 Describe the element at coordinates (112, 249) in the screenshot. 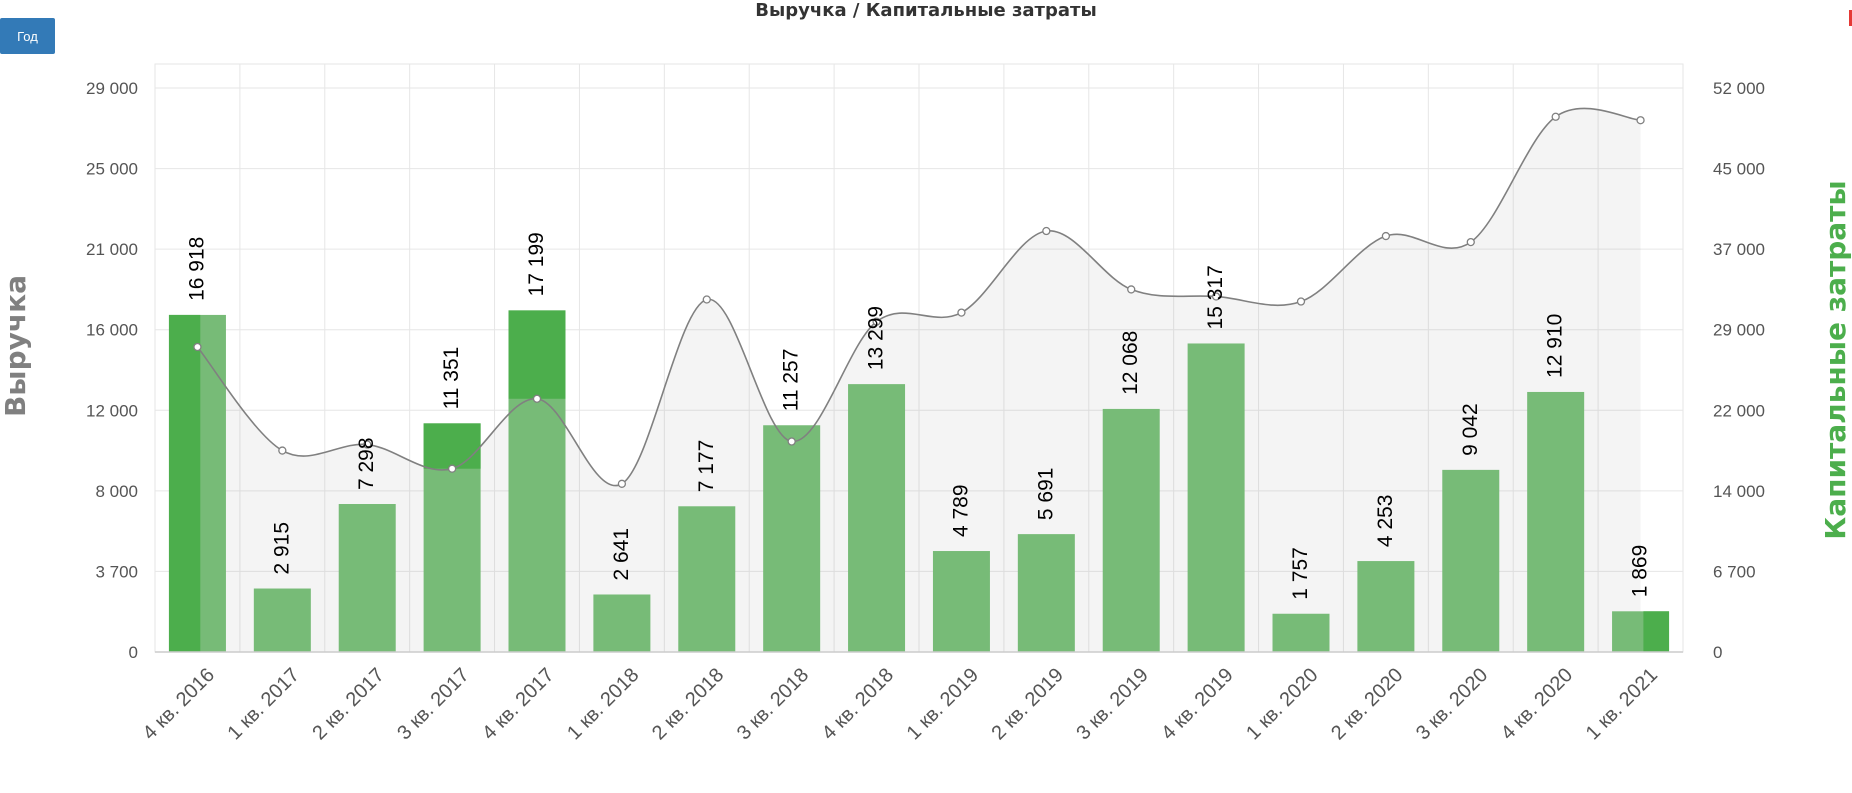

I see `left-tick-label: 21 000` at that location.